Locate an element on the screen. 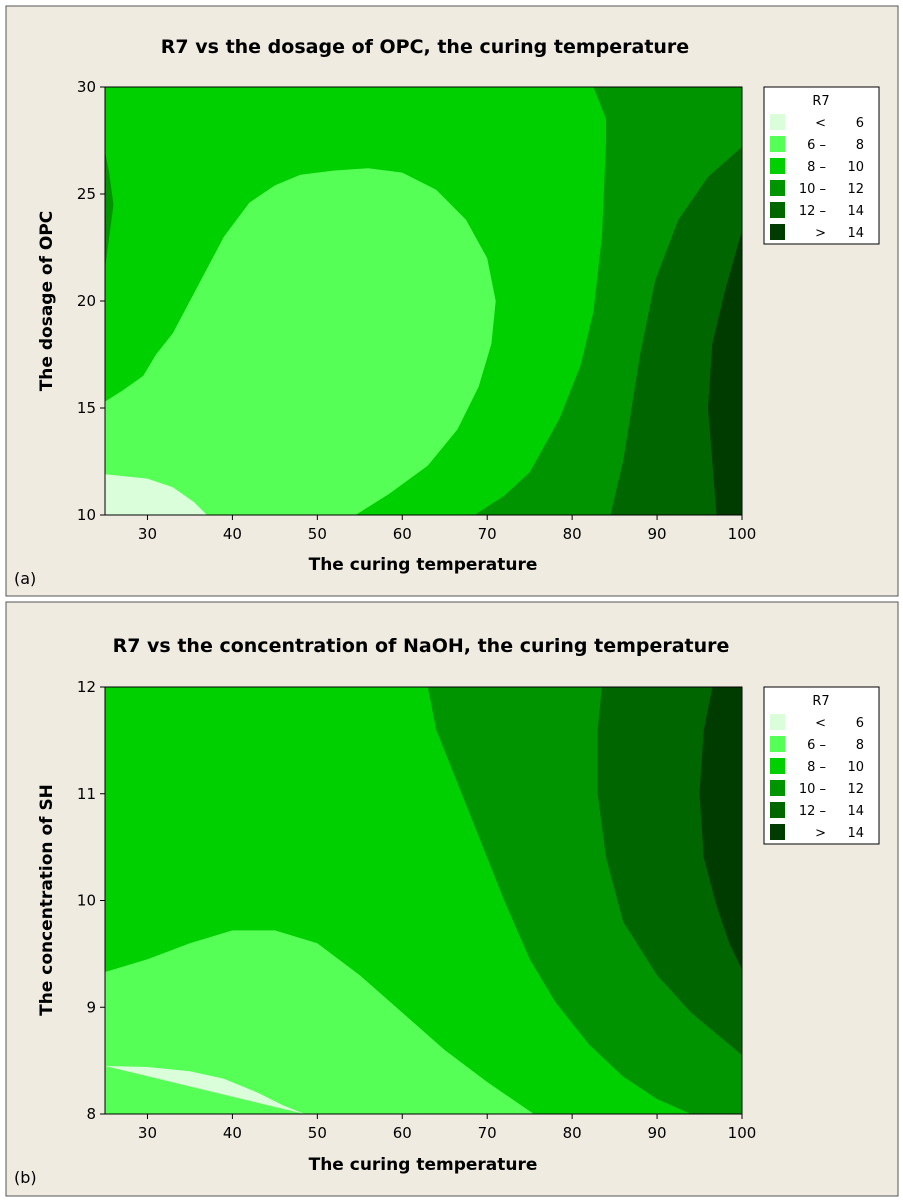  panel-a-legend: R7 <6 6 – 8 8 – 10 10 – 12 12 – 14 > 14 is located at coordinates (821, 165).